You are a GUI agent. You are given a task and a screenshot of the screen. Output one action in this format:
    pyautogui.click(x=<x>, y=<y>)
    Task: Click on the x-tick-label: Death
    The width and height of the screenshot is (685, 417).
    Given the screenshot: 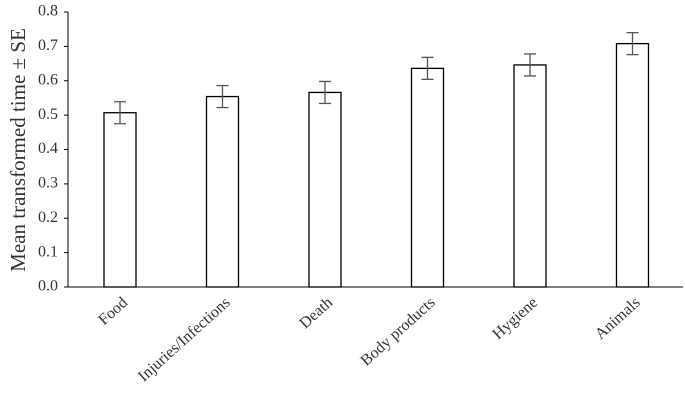 What is the action you would take?
    pyautogui.click(x=316, y=313)
    